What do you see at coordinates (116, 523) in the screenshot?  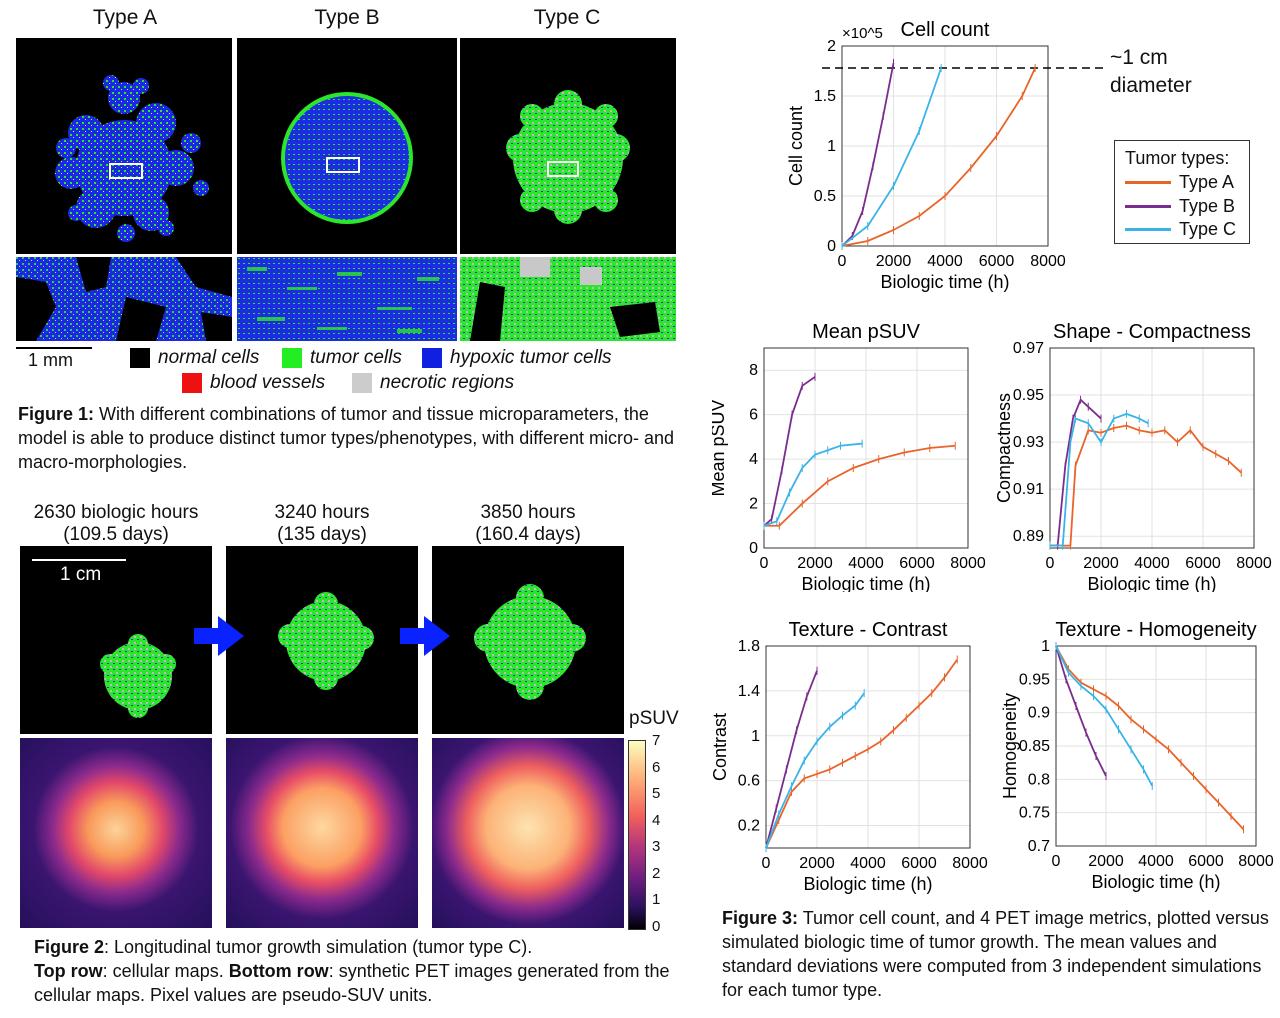 I see `fig2-time-1: 2630 biologic hours (109.5 days)` at bounding box center [116, 523].